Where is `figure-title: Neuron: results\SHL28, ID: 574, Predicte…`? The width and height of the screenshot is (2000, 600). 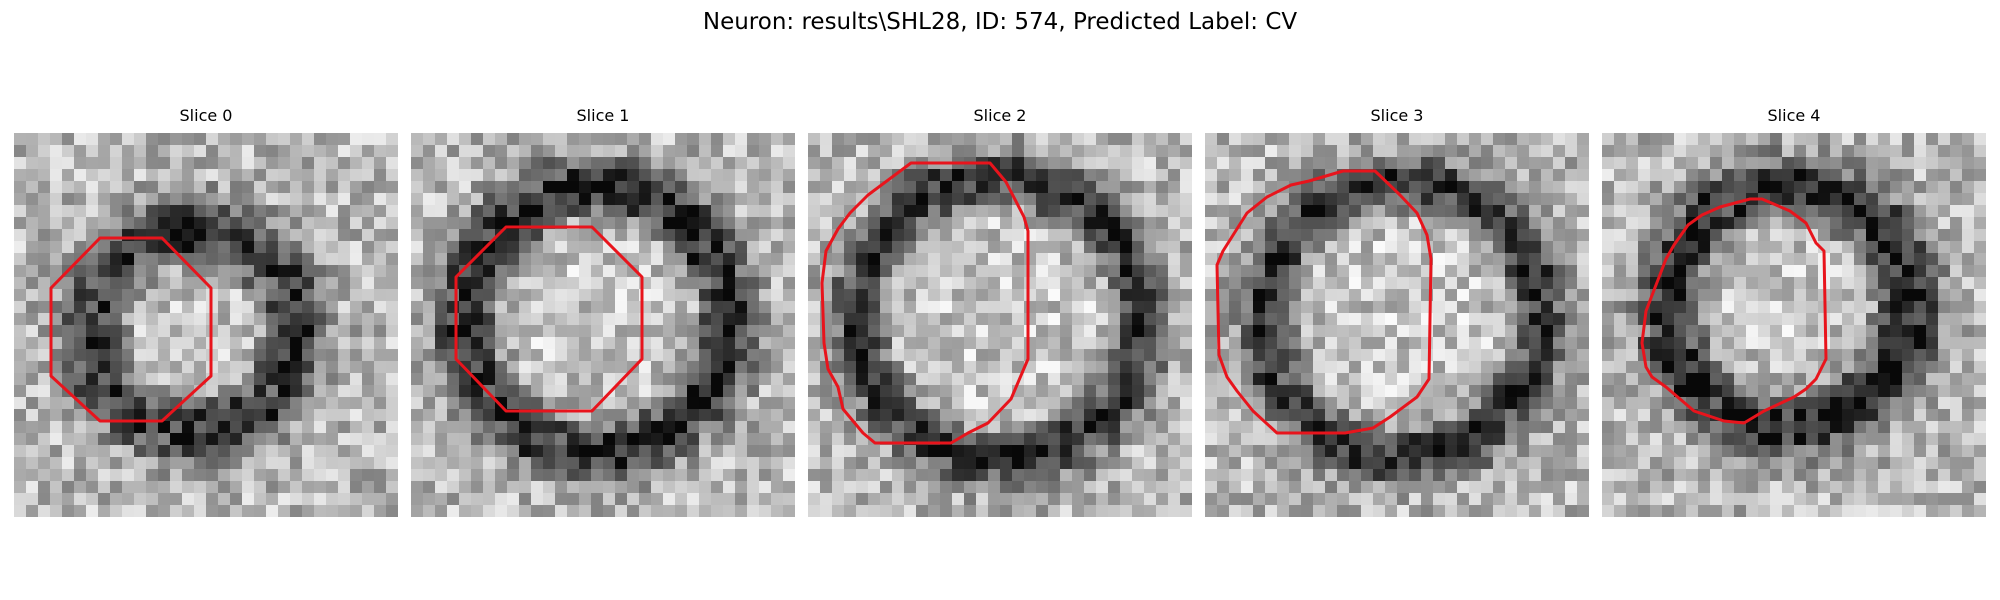
figure-title: Neuron: results\SHL28, ID: 574, Predicte… is located at coordinates (1000, 22).